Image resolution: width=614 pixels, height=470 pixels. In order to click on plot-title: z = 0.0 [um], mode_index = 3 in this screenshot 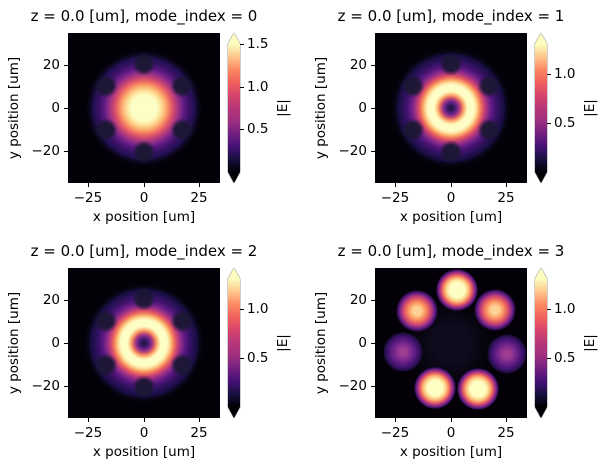, I will do `click(451, 251)`.